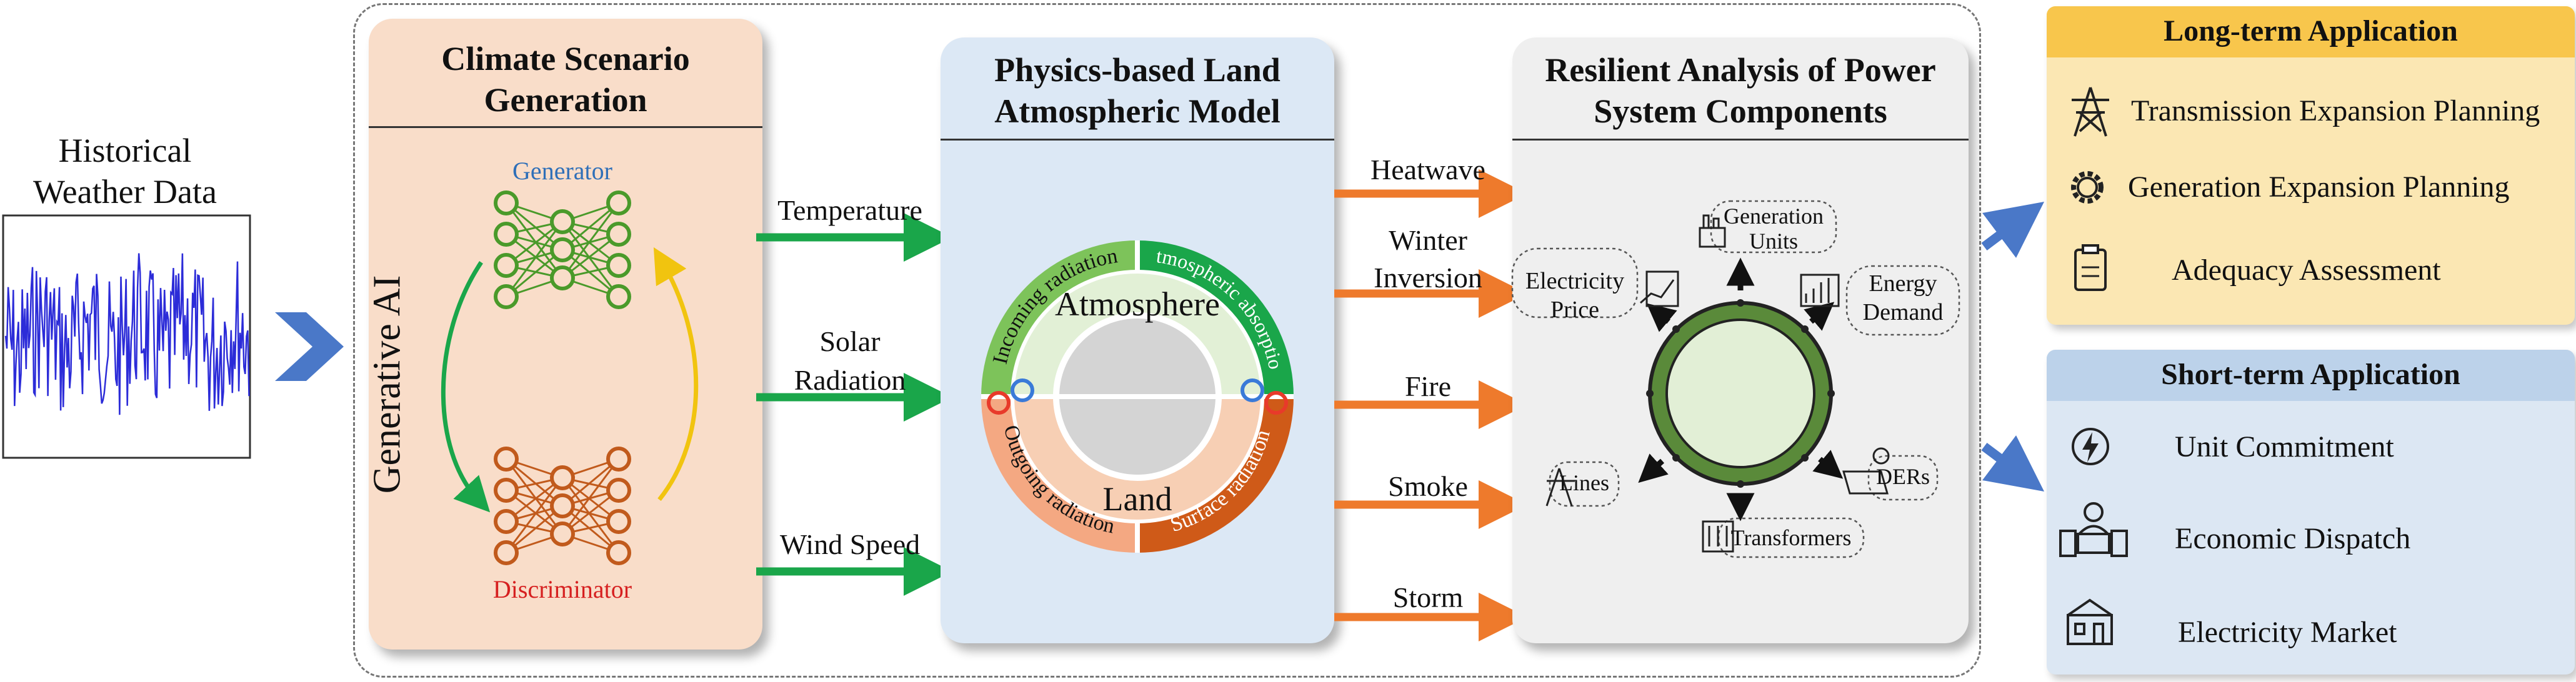  I want to click on temperature-label: Temperature, so click(849, 210).